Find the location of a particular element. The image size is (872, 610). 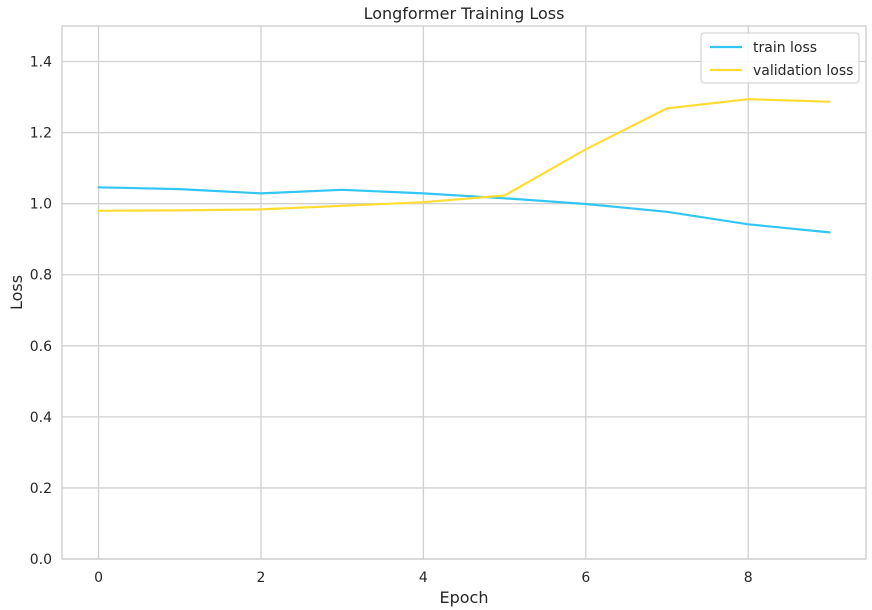

y-axis-ticks: 0.0 0.2 0.4 0.6 0.8 1.0 1.2 1.4 is located at coordinates (41, 311).